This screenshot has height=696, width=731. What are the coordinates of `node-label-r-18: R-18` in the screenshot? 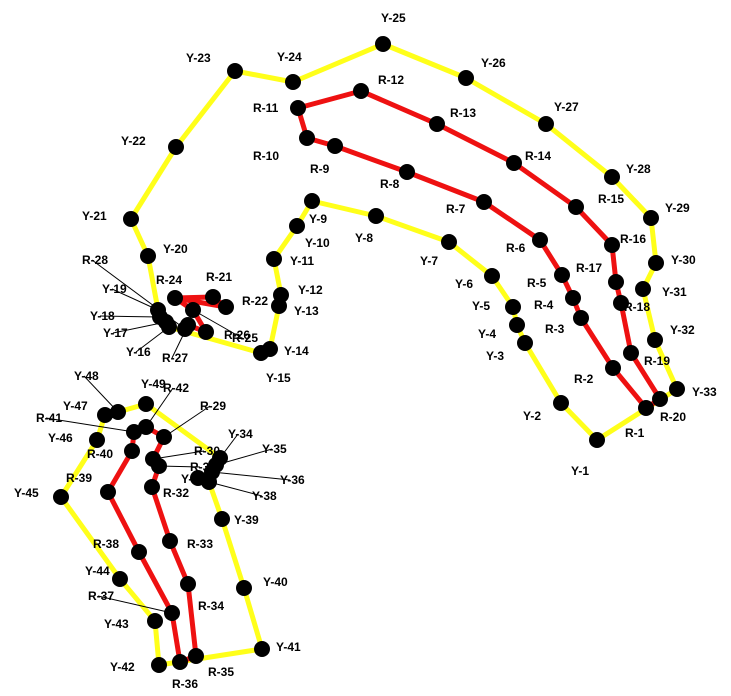 It's located at (637, 307).